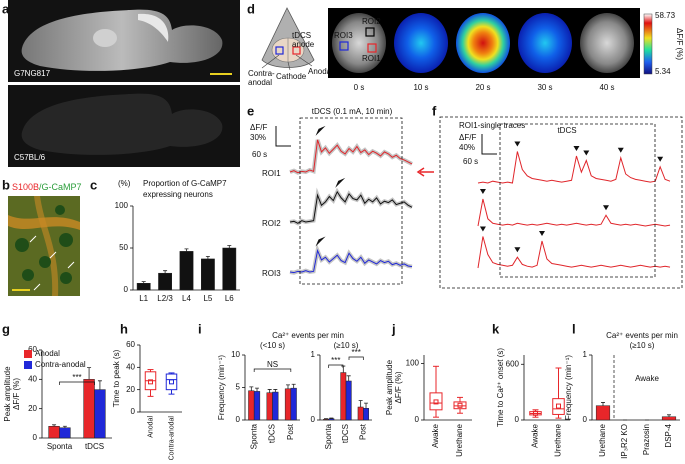 This screenshot has width=685, height=464. I want to click on pointer-lines, so click(287, 62).